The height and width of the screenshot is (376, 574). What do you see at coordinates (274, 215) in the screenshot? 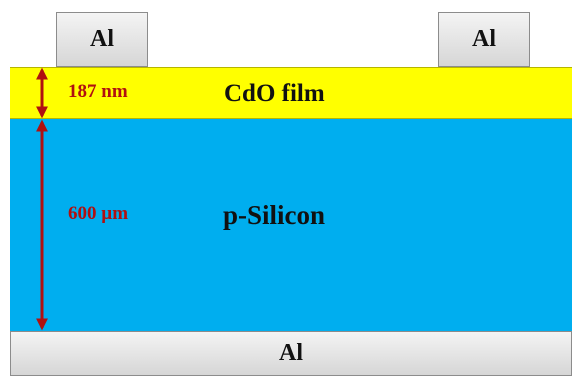
I see `p-silicon-label: p-Silicon` at bounding box center [274, 215].